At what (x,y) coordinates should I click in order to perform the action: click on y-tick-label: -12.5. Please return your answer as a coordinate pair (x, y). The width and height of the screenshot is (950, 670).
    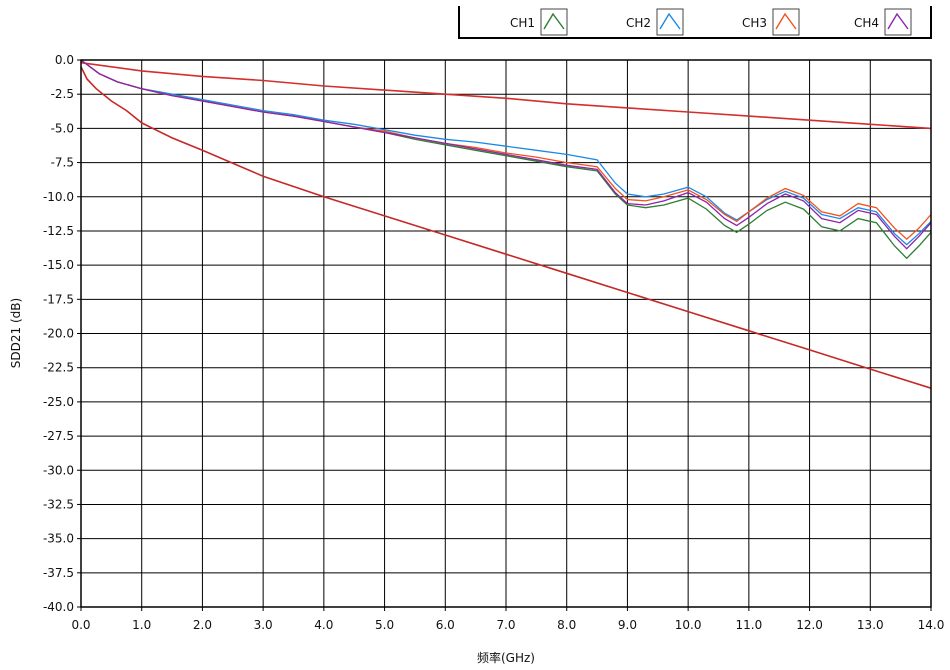
    Looking at the image, I should click on (58, 231).